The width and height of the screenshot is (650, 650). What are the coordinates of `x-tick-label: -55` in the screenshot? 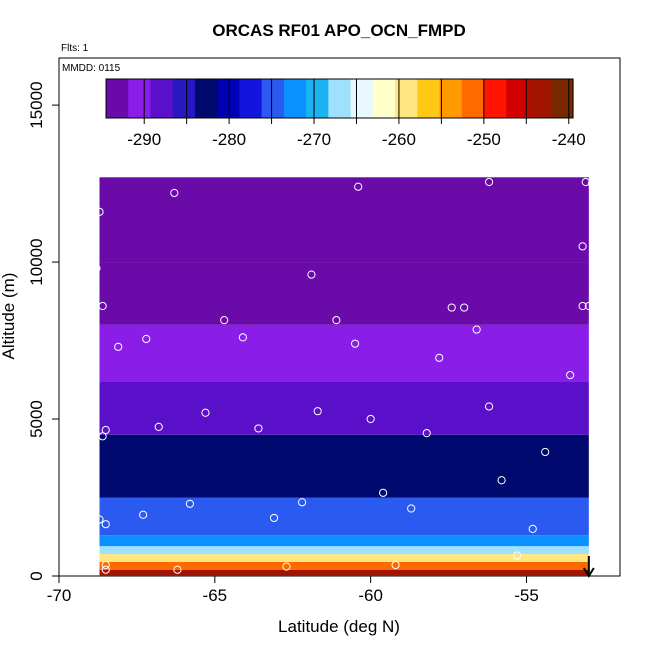 It's located at (526, 595).